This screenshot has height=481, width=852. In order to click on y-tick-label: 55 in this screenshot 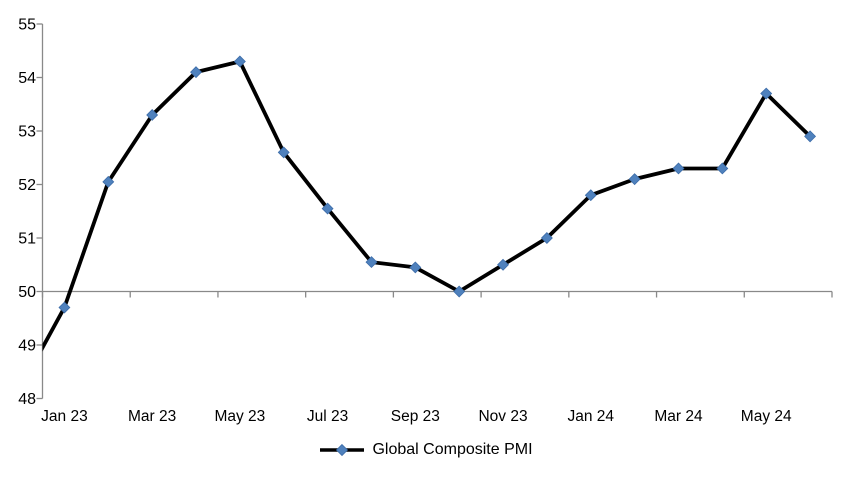, I will do `click(27, 25)`.